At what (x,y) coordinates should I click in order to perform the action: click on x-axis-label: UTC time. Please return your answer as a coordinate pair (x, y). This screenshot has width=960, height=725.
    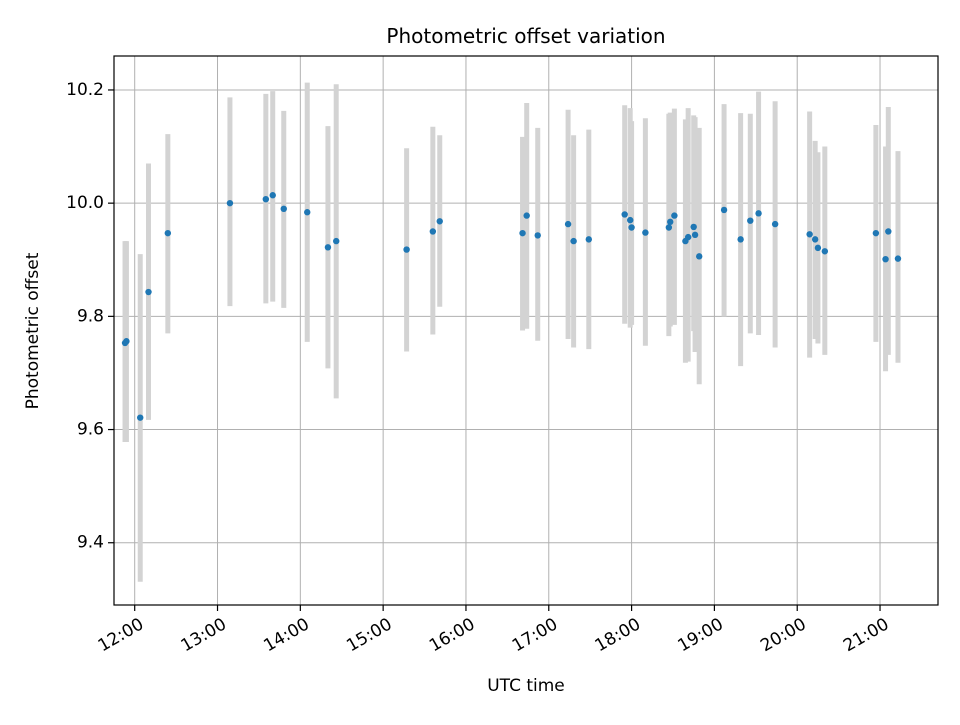
    Looking at the image, I should click on (526, 686).